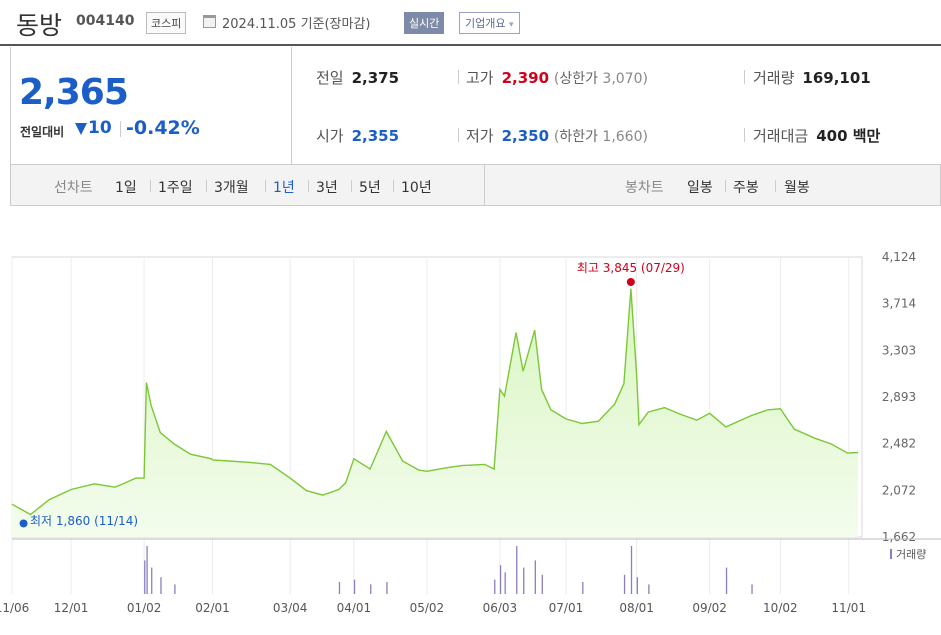  Describe the element at coordinates (74, 92) in the screenshot. I see `current-price: 2,365` at that location.